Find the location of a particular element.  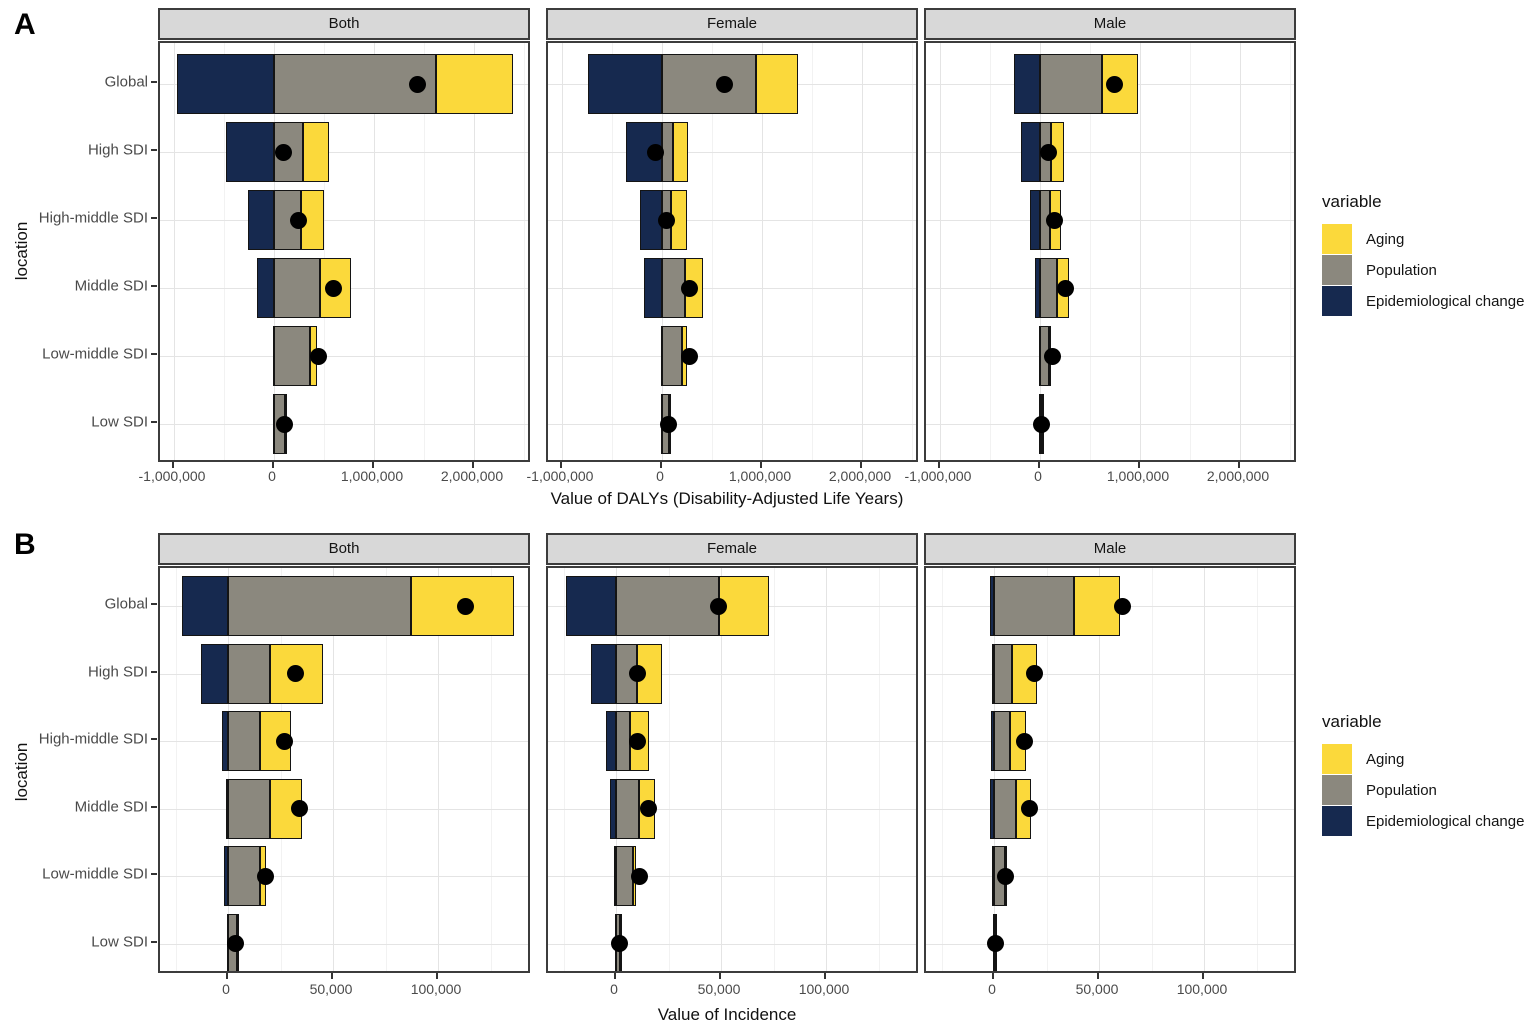

bar-segment-aging is located at coordinates (680, 152).